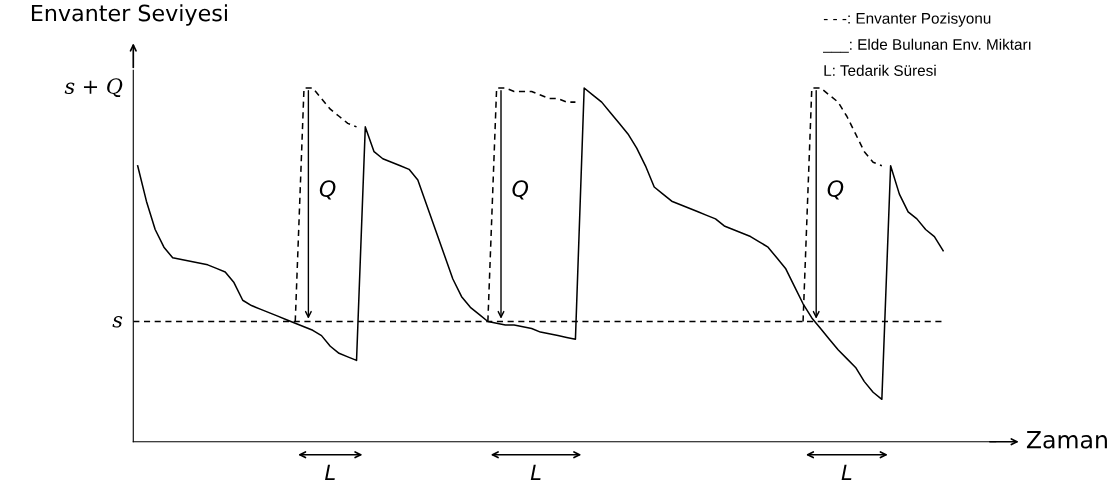  What do you see at coordinates (880, 70) in the screenshot?
I see `text: L: Tedarik Süresi` at bounding box center [880, 70].